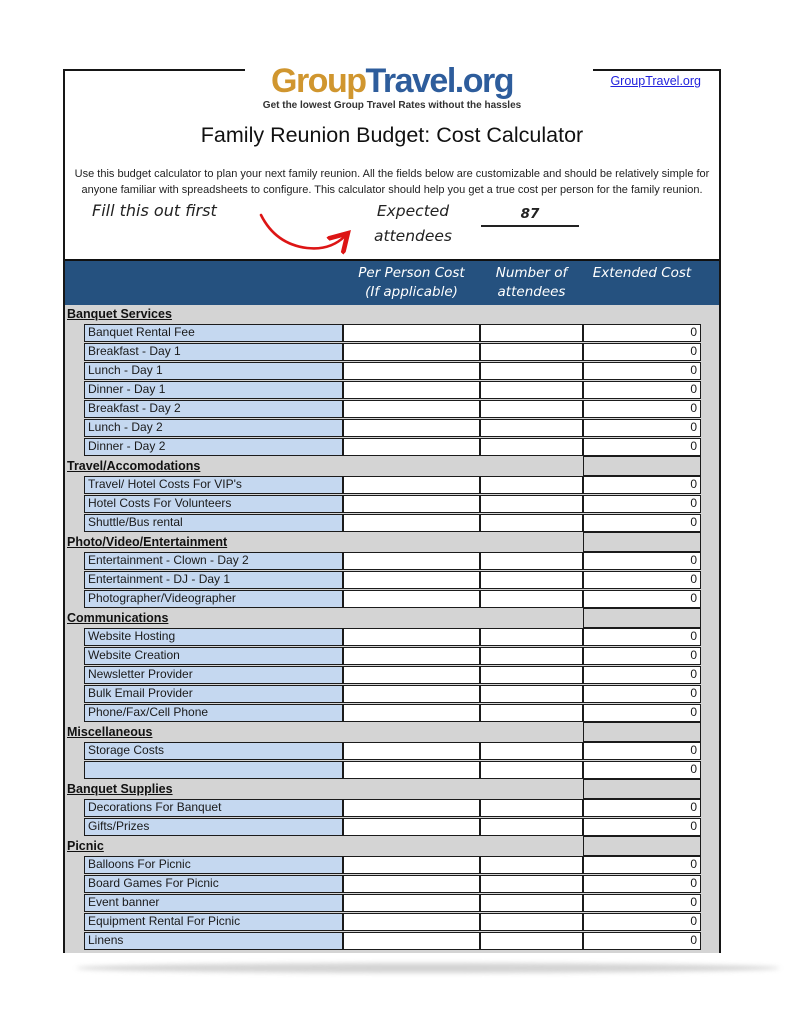 The image size is (791, 1024). What do you see at coordinates (110, 732) in the screenshot?
I see `section-title: Miscellaneous` at bounding box center [110, 732].